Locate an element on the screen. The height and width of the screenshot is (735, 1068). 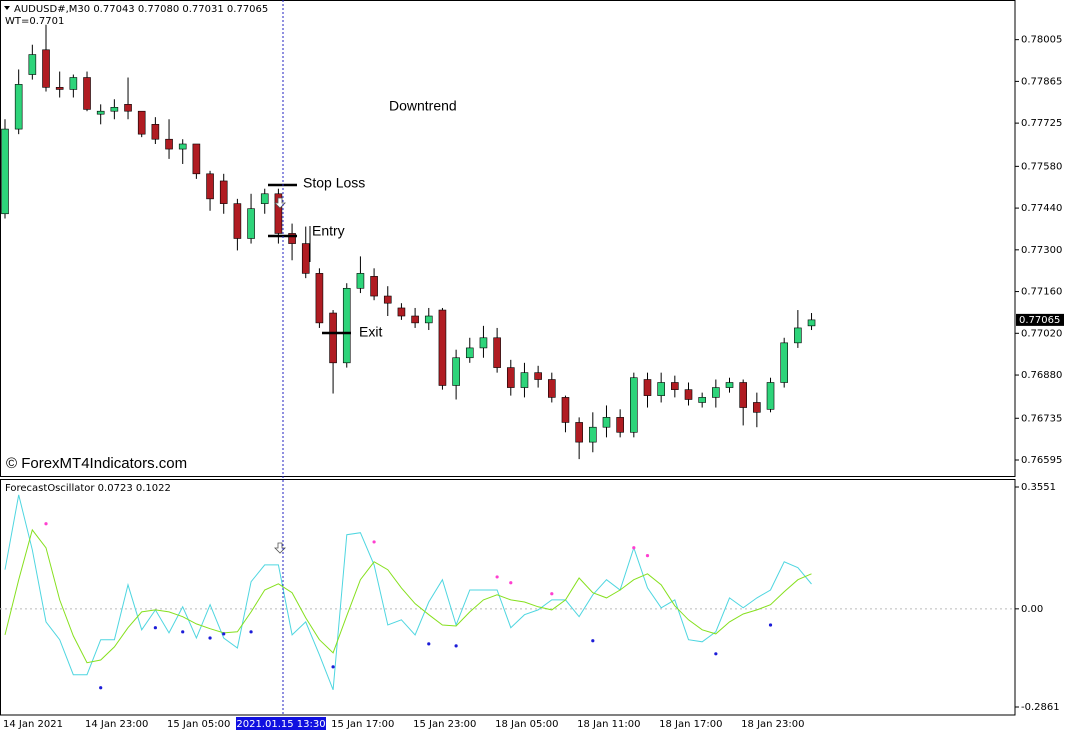
y-tick-label: 0.78005 is located at coordinates (1041, 40).